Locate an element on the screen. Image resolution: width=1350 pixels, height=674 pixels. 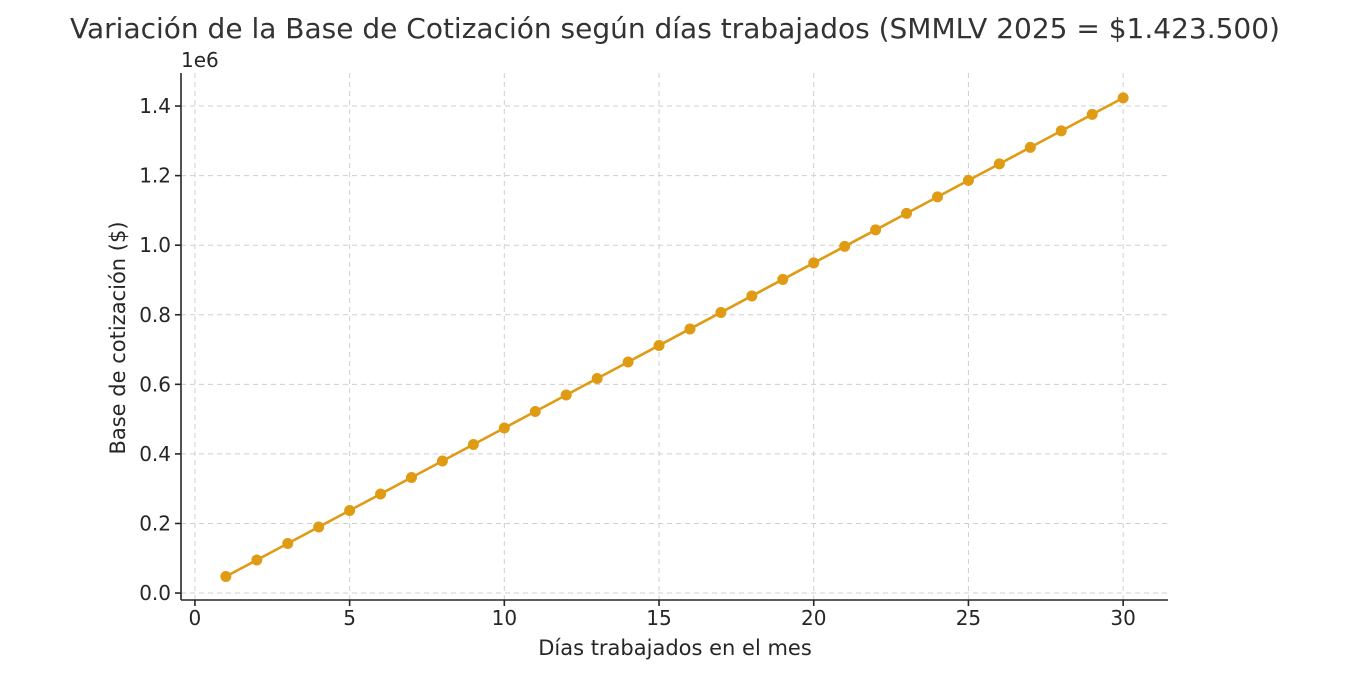
y-tick-label: 1.0 is located at coordinates (155, 245).